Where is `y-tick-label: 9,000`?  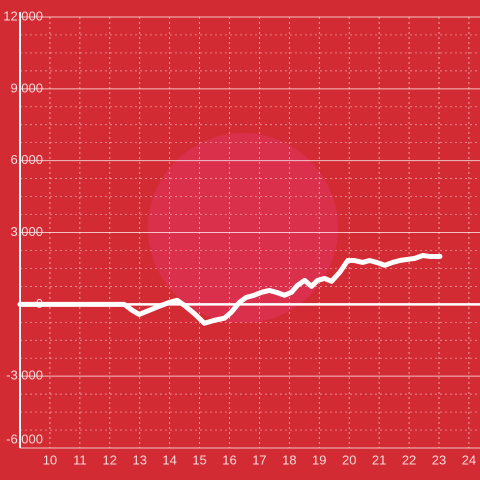
y-tick-label: 9,000 is located at coordinates (26, 87).